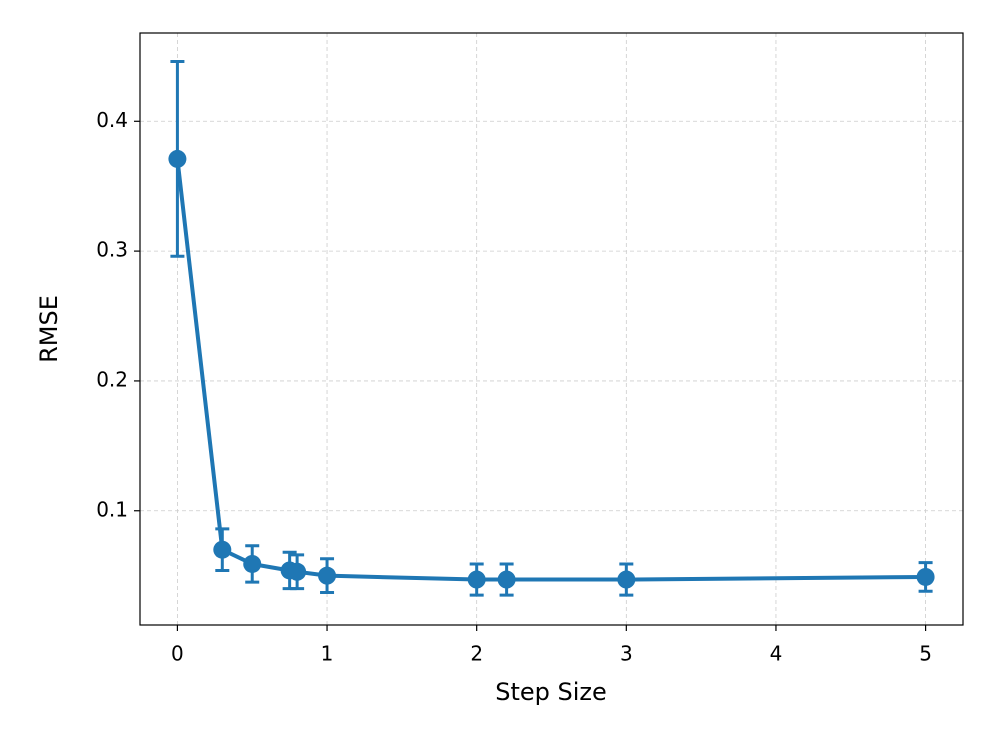 Image resolution: width=996 pixels, height=747 pixels. What do you see at coordinates (112, 379) in the screenshot?
I see `y-tick-label: 0.2` at bounding box center [112, 379].